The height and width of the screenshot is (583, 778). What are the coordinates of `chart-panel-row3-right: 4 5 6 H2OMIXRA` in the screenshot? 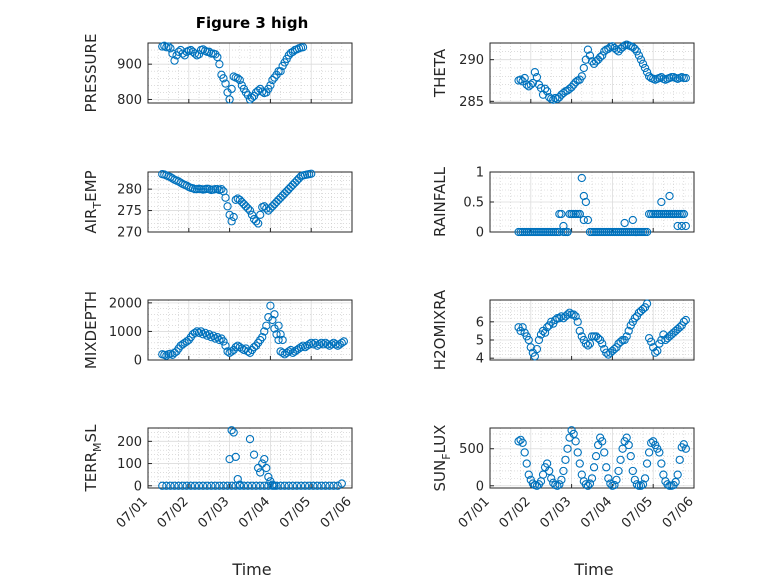 It's located at (563, 329).